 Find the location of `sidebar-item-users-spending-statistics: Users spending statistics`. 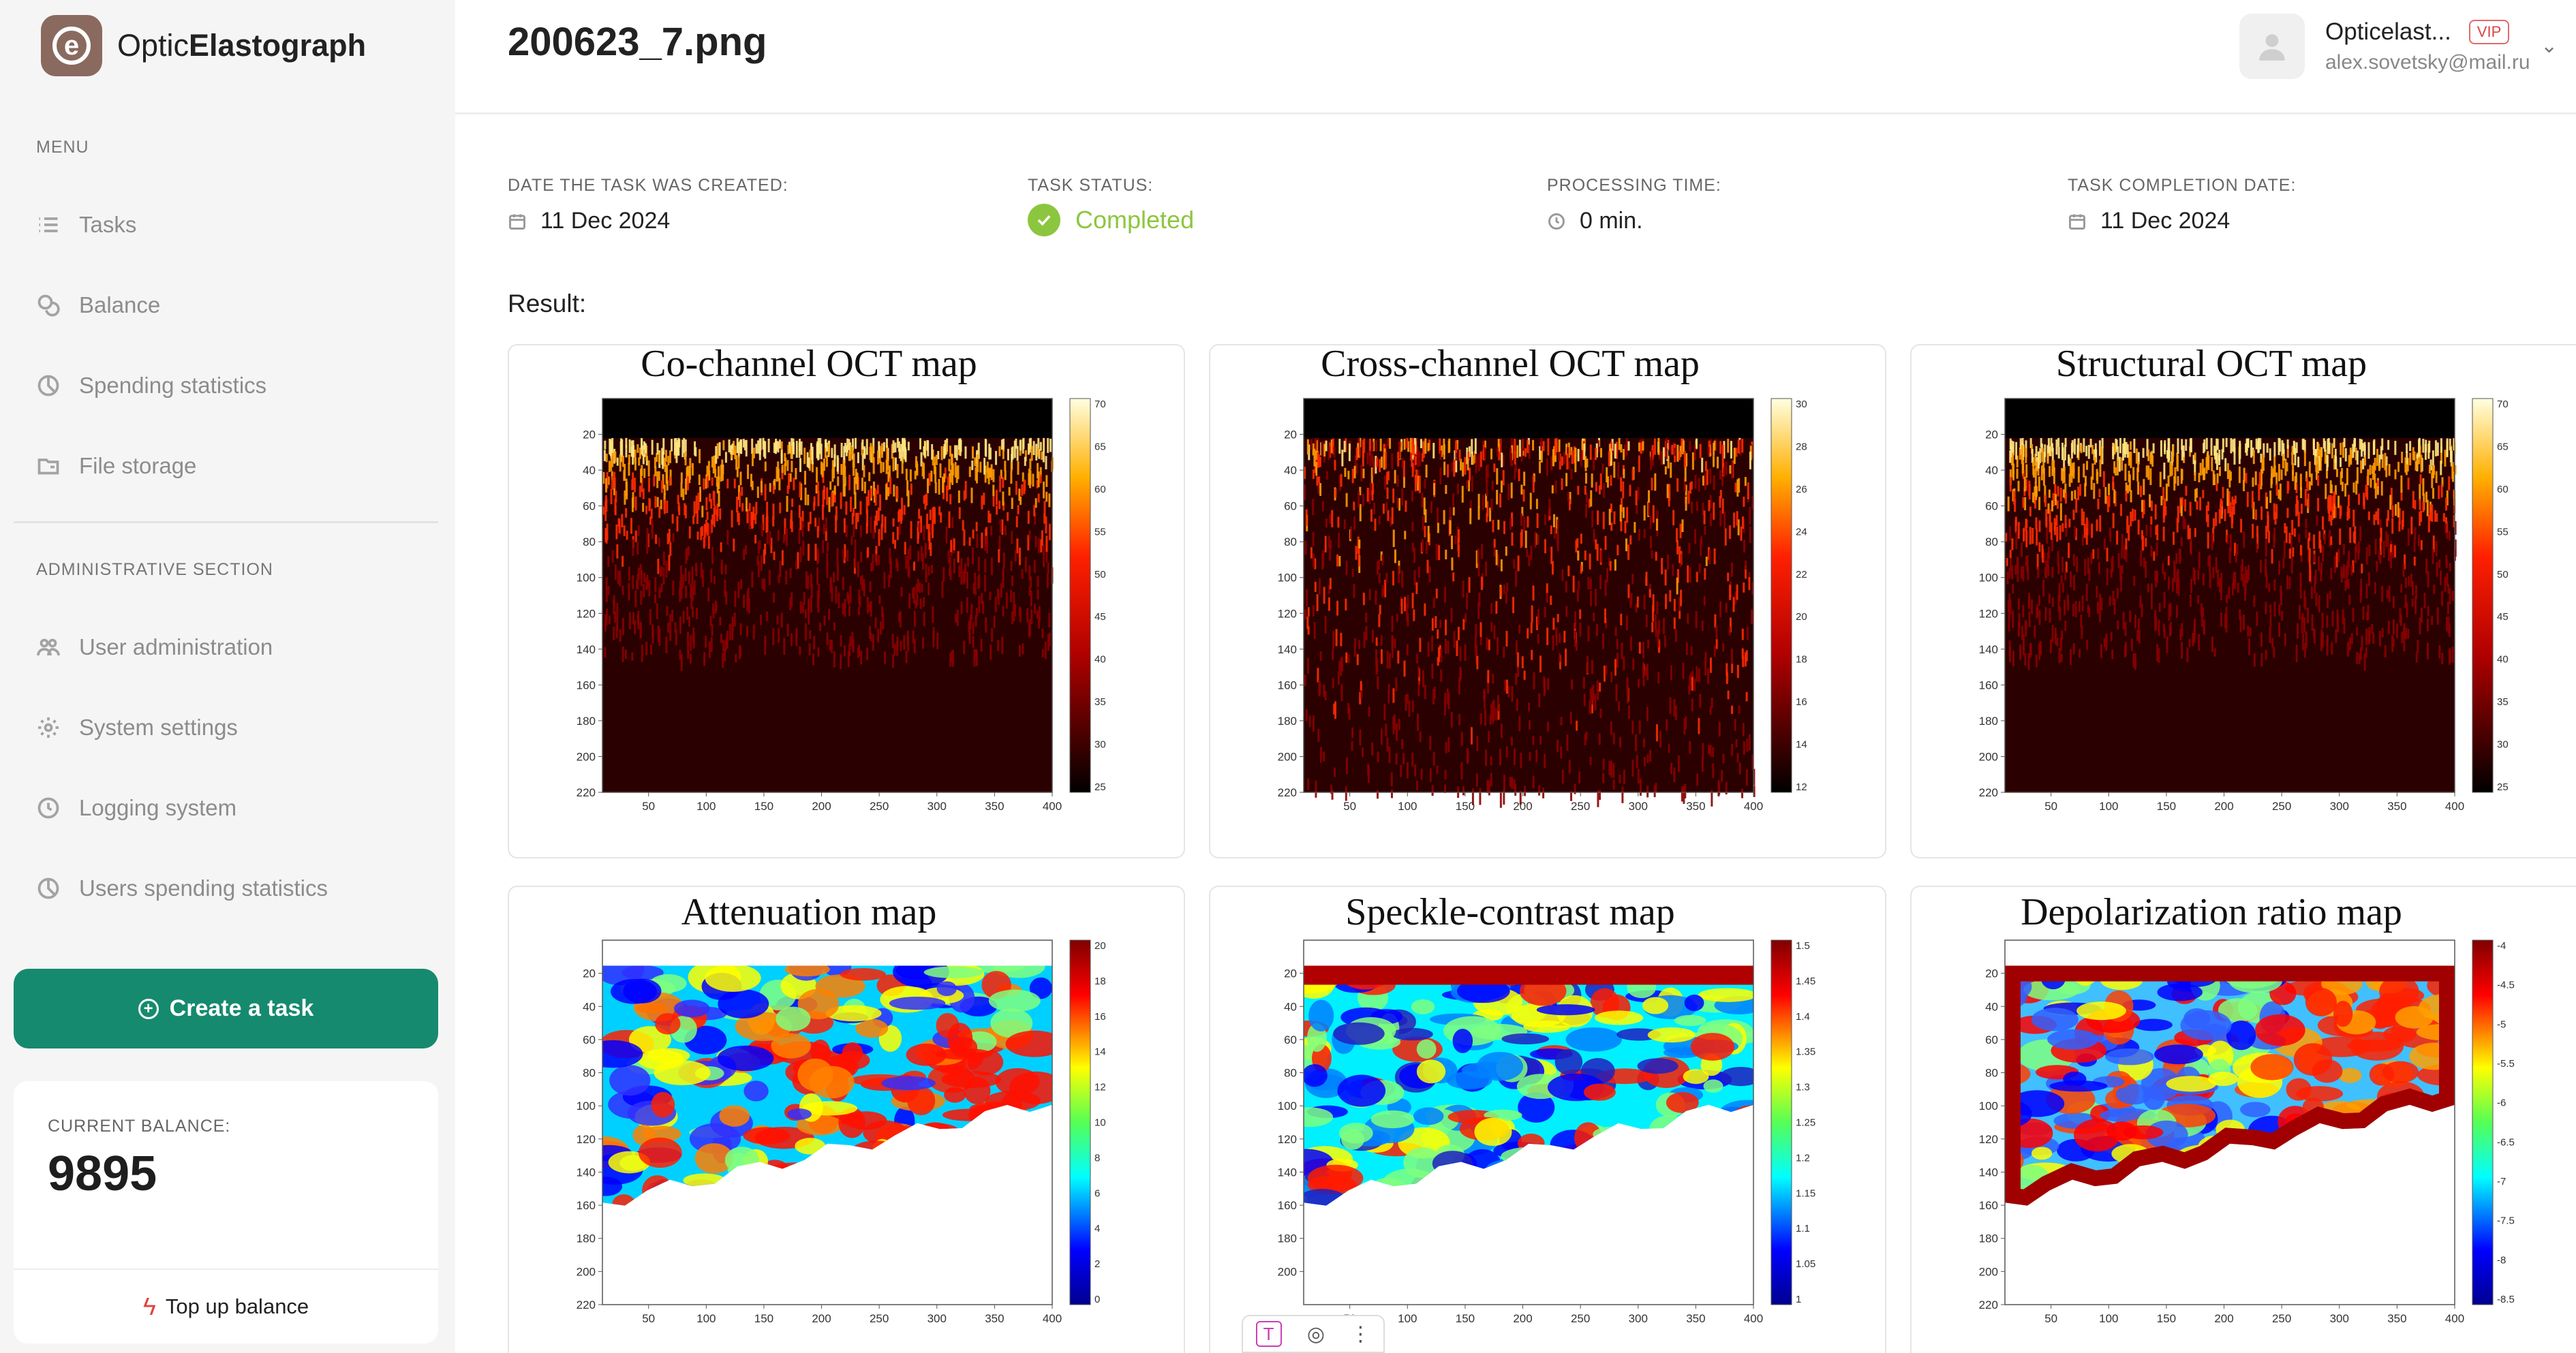

sidebar-item-users-spending-statistics: Users spending statistics is located at coordinates (182, 888).